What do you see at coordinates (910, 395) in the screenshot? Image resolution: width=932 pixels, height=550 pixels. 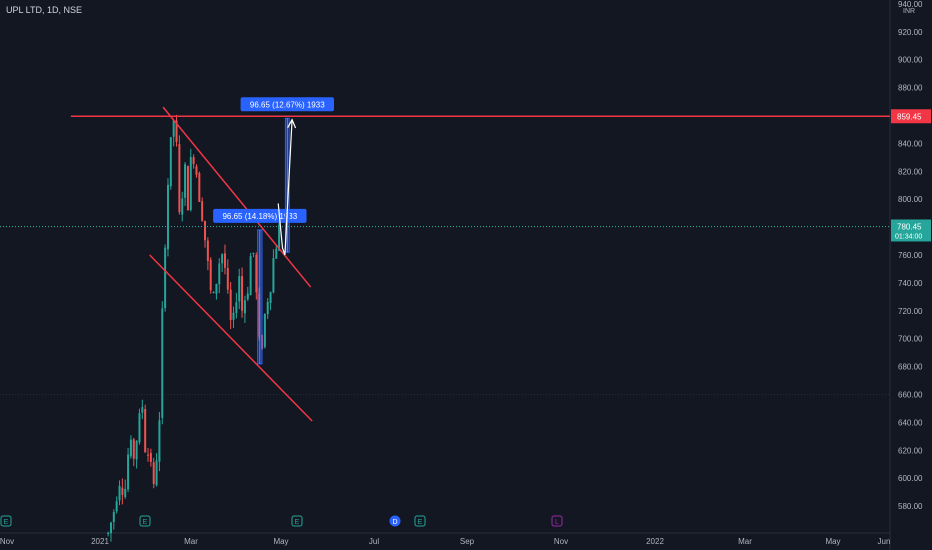 I see `price-tick-label: 660.00` at bounding box center [910, 395].